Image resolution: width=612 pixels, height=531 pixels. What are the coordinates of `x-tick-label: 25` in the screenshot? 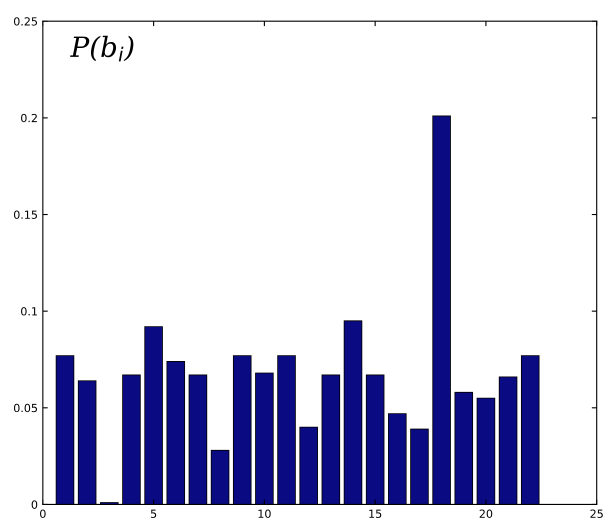 It's located at (596, 514).